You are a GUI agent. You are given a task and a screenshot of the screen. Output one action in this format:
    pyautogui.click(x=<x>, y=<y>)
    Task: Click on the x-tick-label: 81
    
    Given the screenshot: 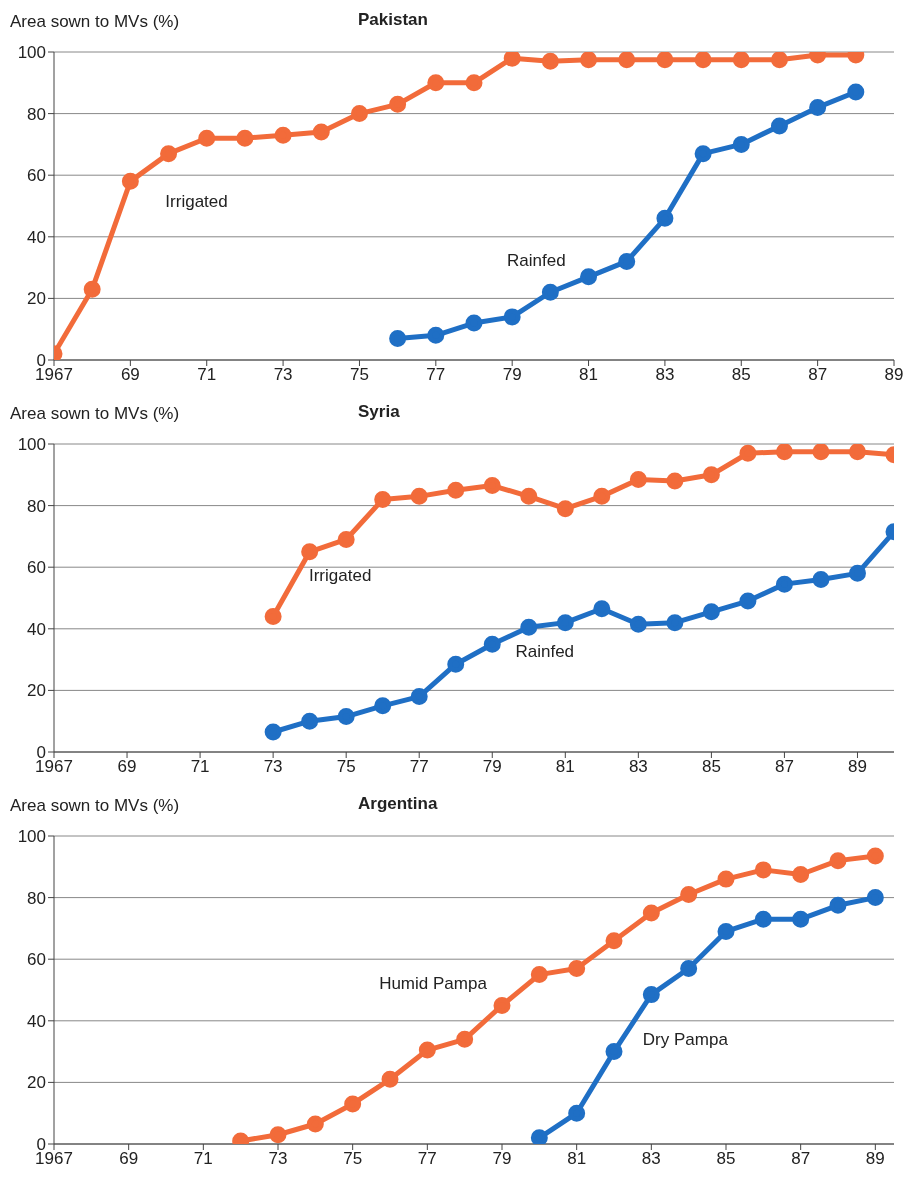 What is the action you would take?
    pyautogui.click(x=589, y=375)
    